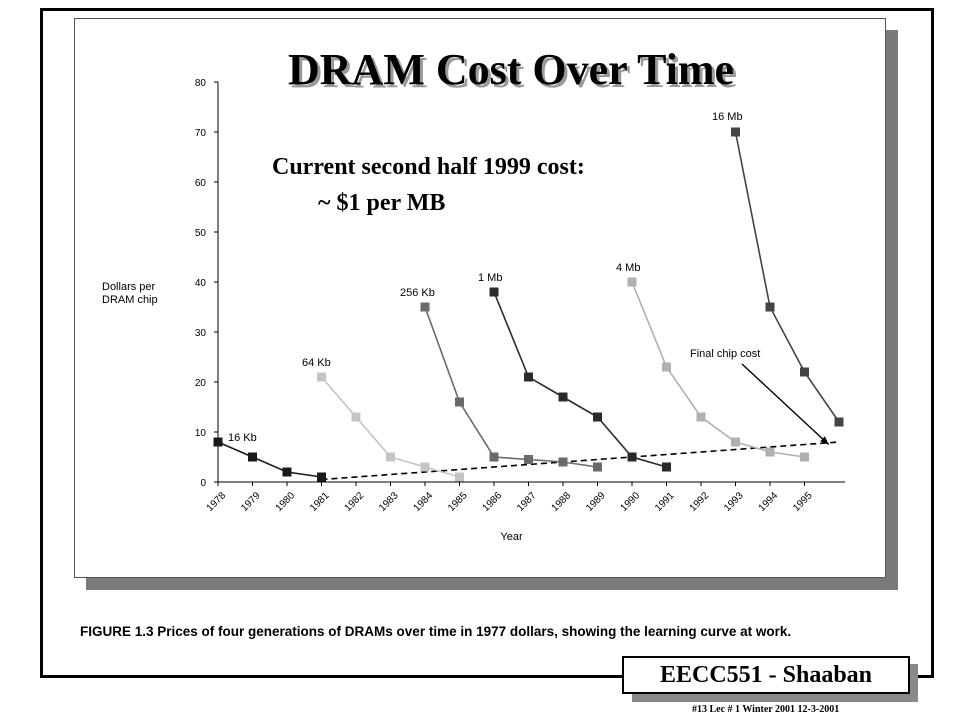 Image resolution: width=960 pixels, height=720 pixels. What do you see at coordinates (389, 502) in the screenshot?
I see `x-tick-label: 1983` at bounding box center [389, 502].